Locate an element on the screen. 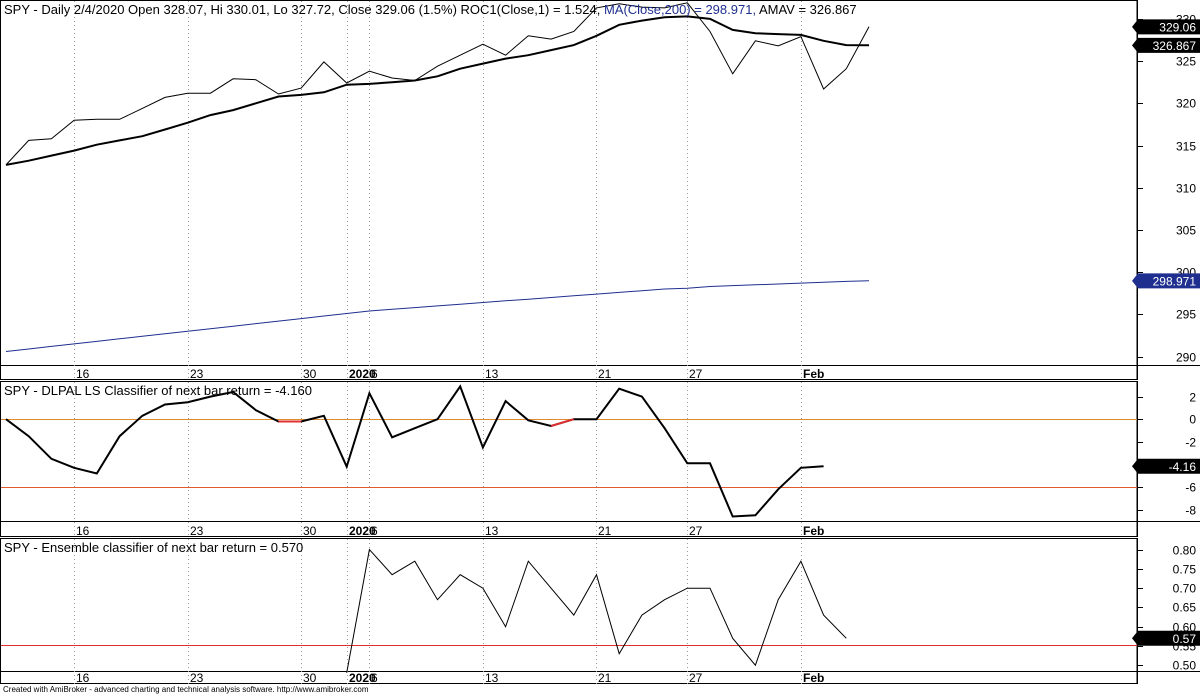 This screenshot has height=696, width=1200. y-tick-label: 0.80 is located at coordinates (1185, 551).